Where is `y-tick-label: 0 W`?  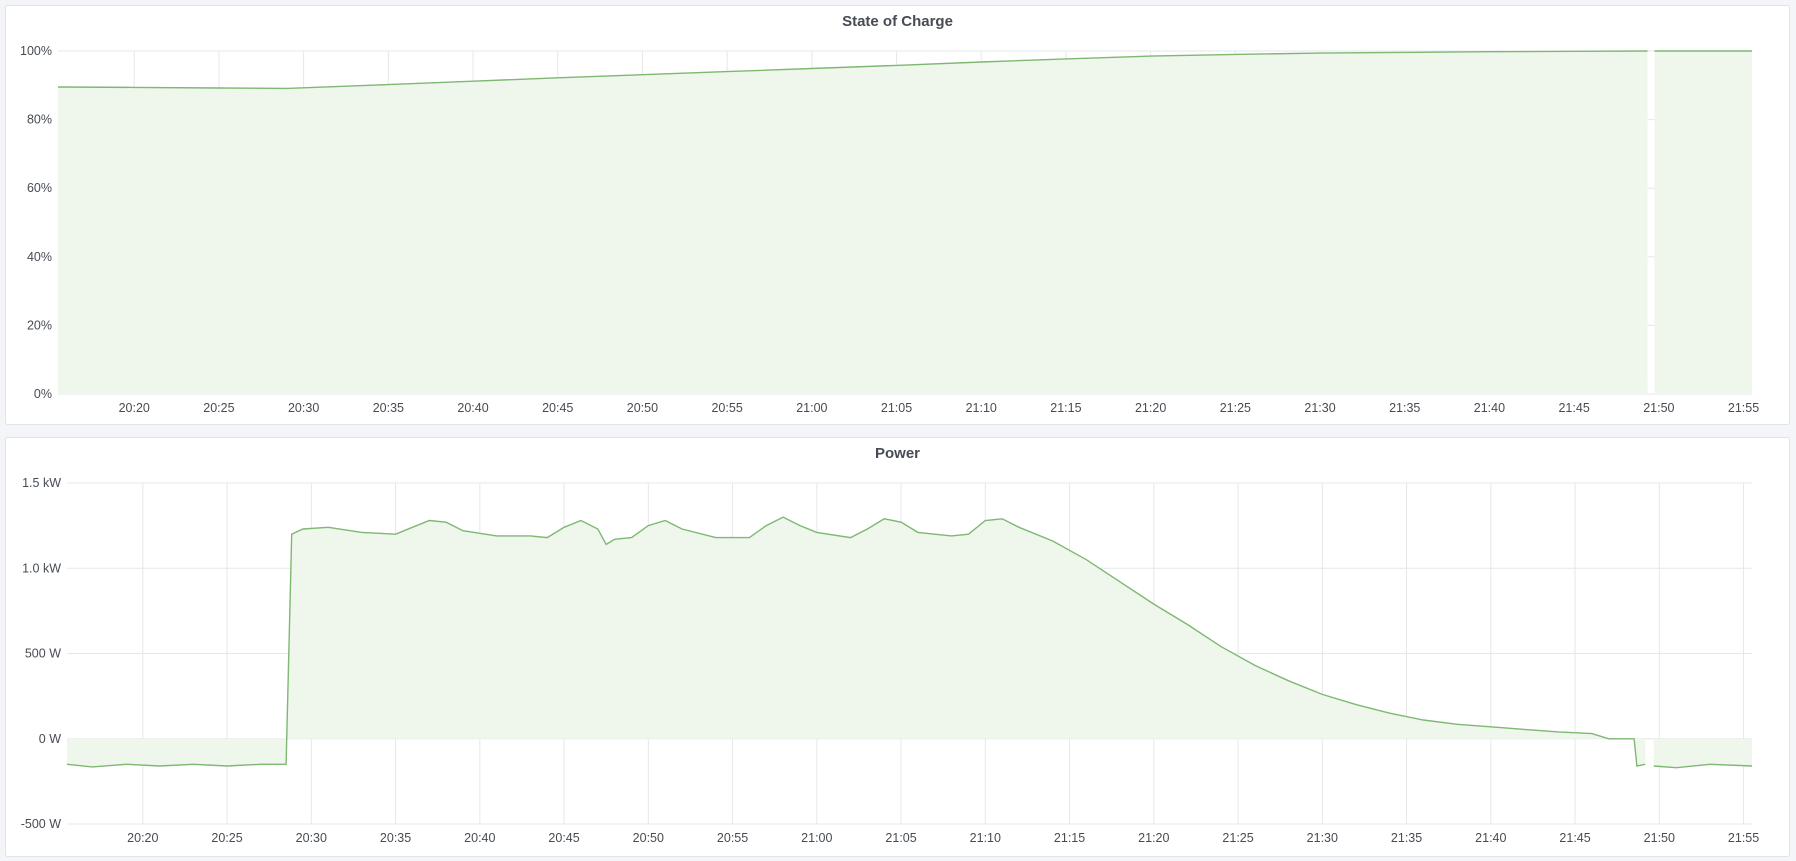 y-tick-label: 0 W is located at coordinates (50, 739).